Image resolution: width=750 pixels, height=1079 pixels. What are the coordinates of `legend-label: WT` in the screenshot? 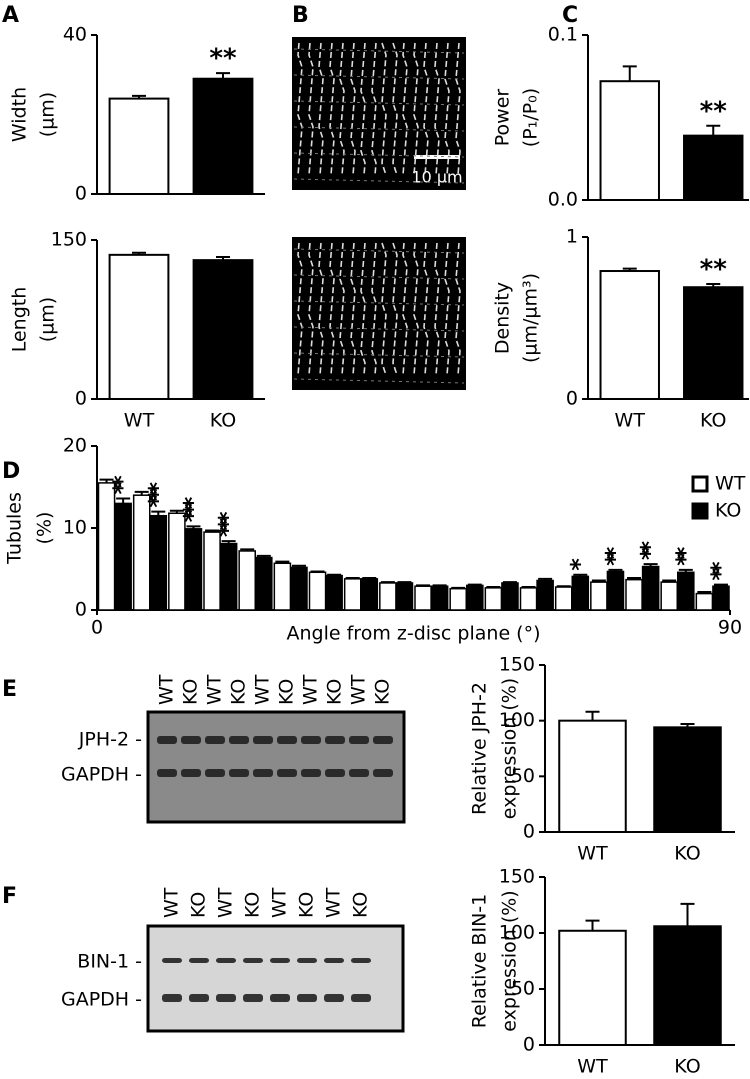 It's located at (730, 484).